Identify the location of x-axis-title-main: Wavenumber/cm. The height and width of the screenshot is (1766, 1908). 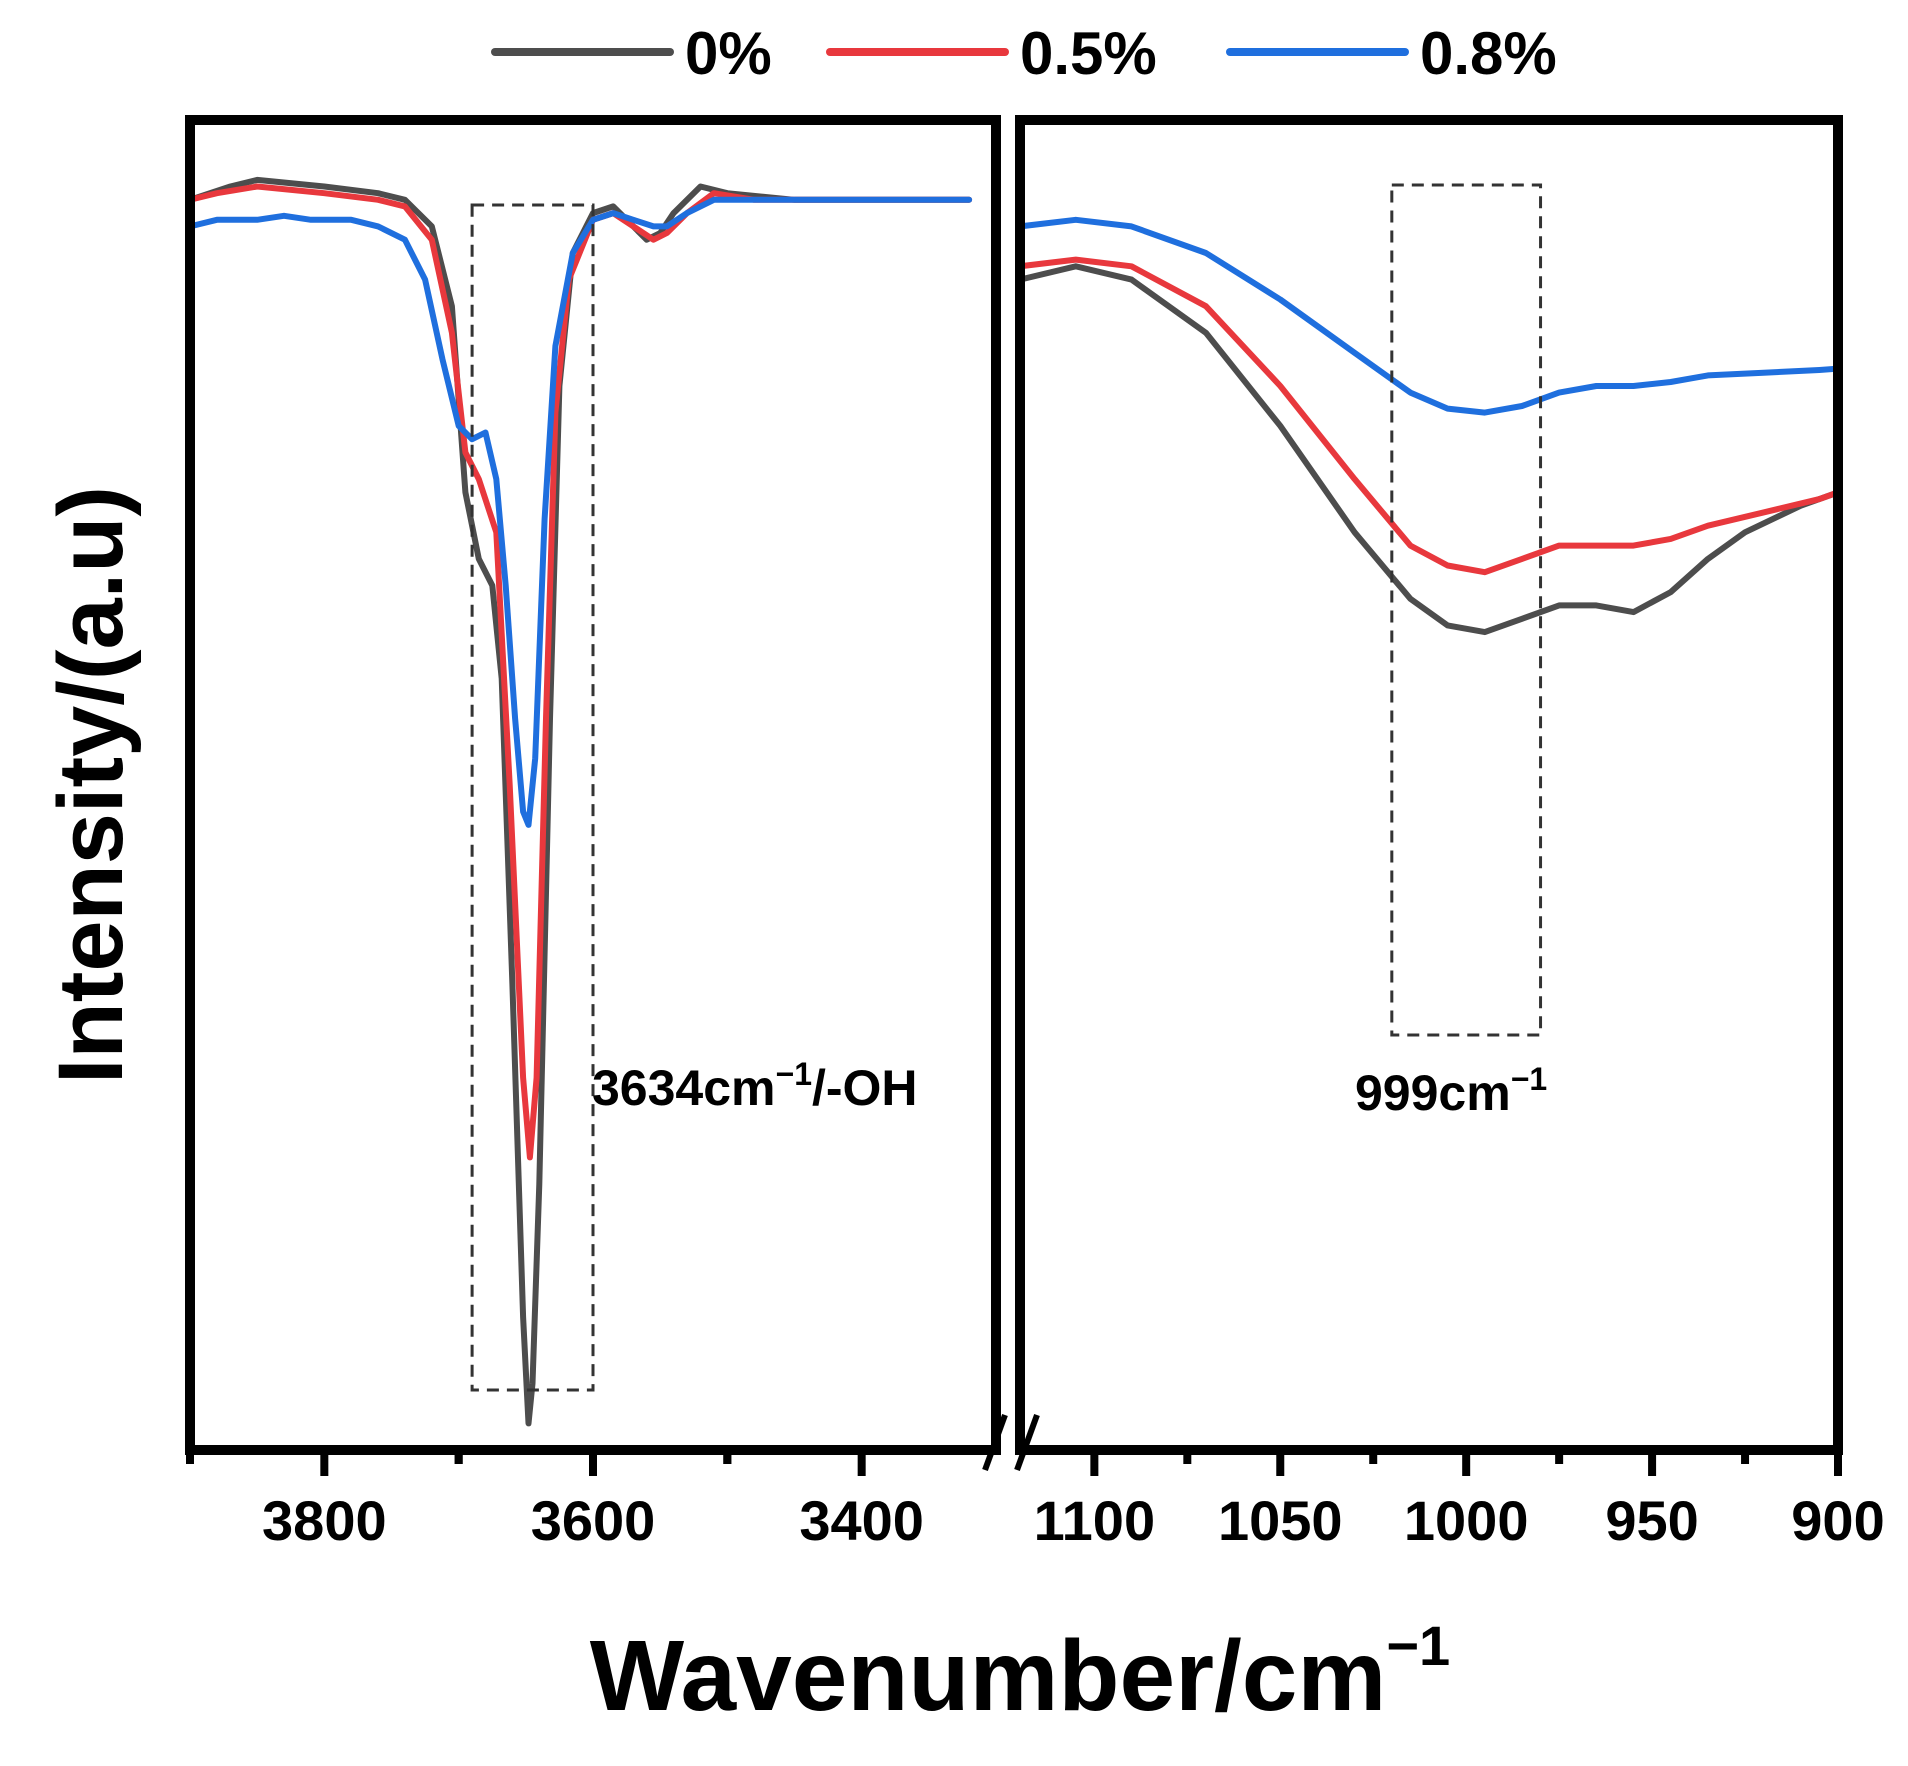
(988, 1676).